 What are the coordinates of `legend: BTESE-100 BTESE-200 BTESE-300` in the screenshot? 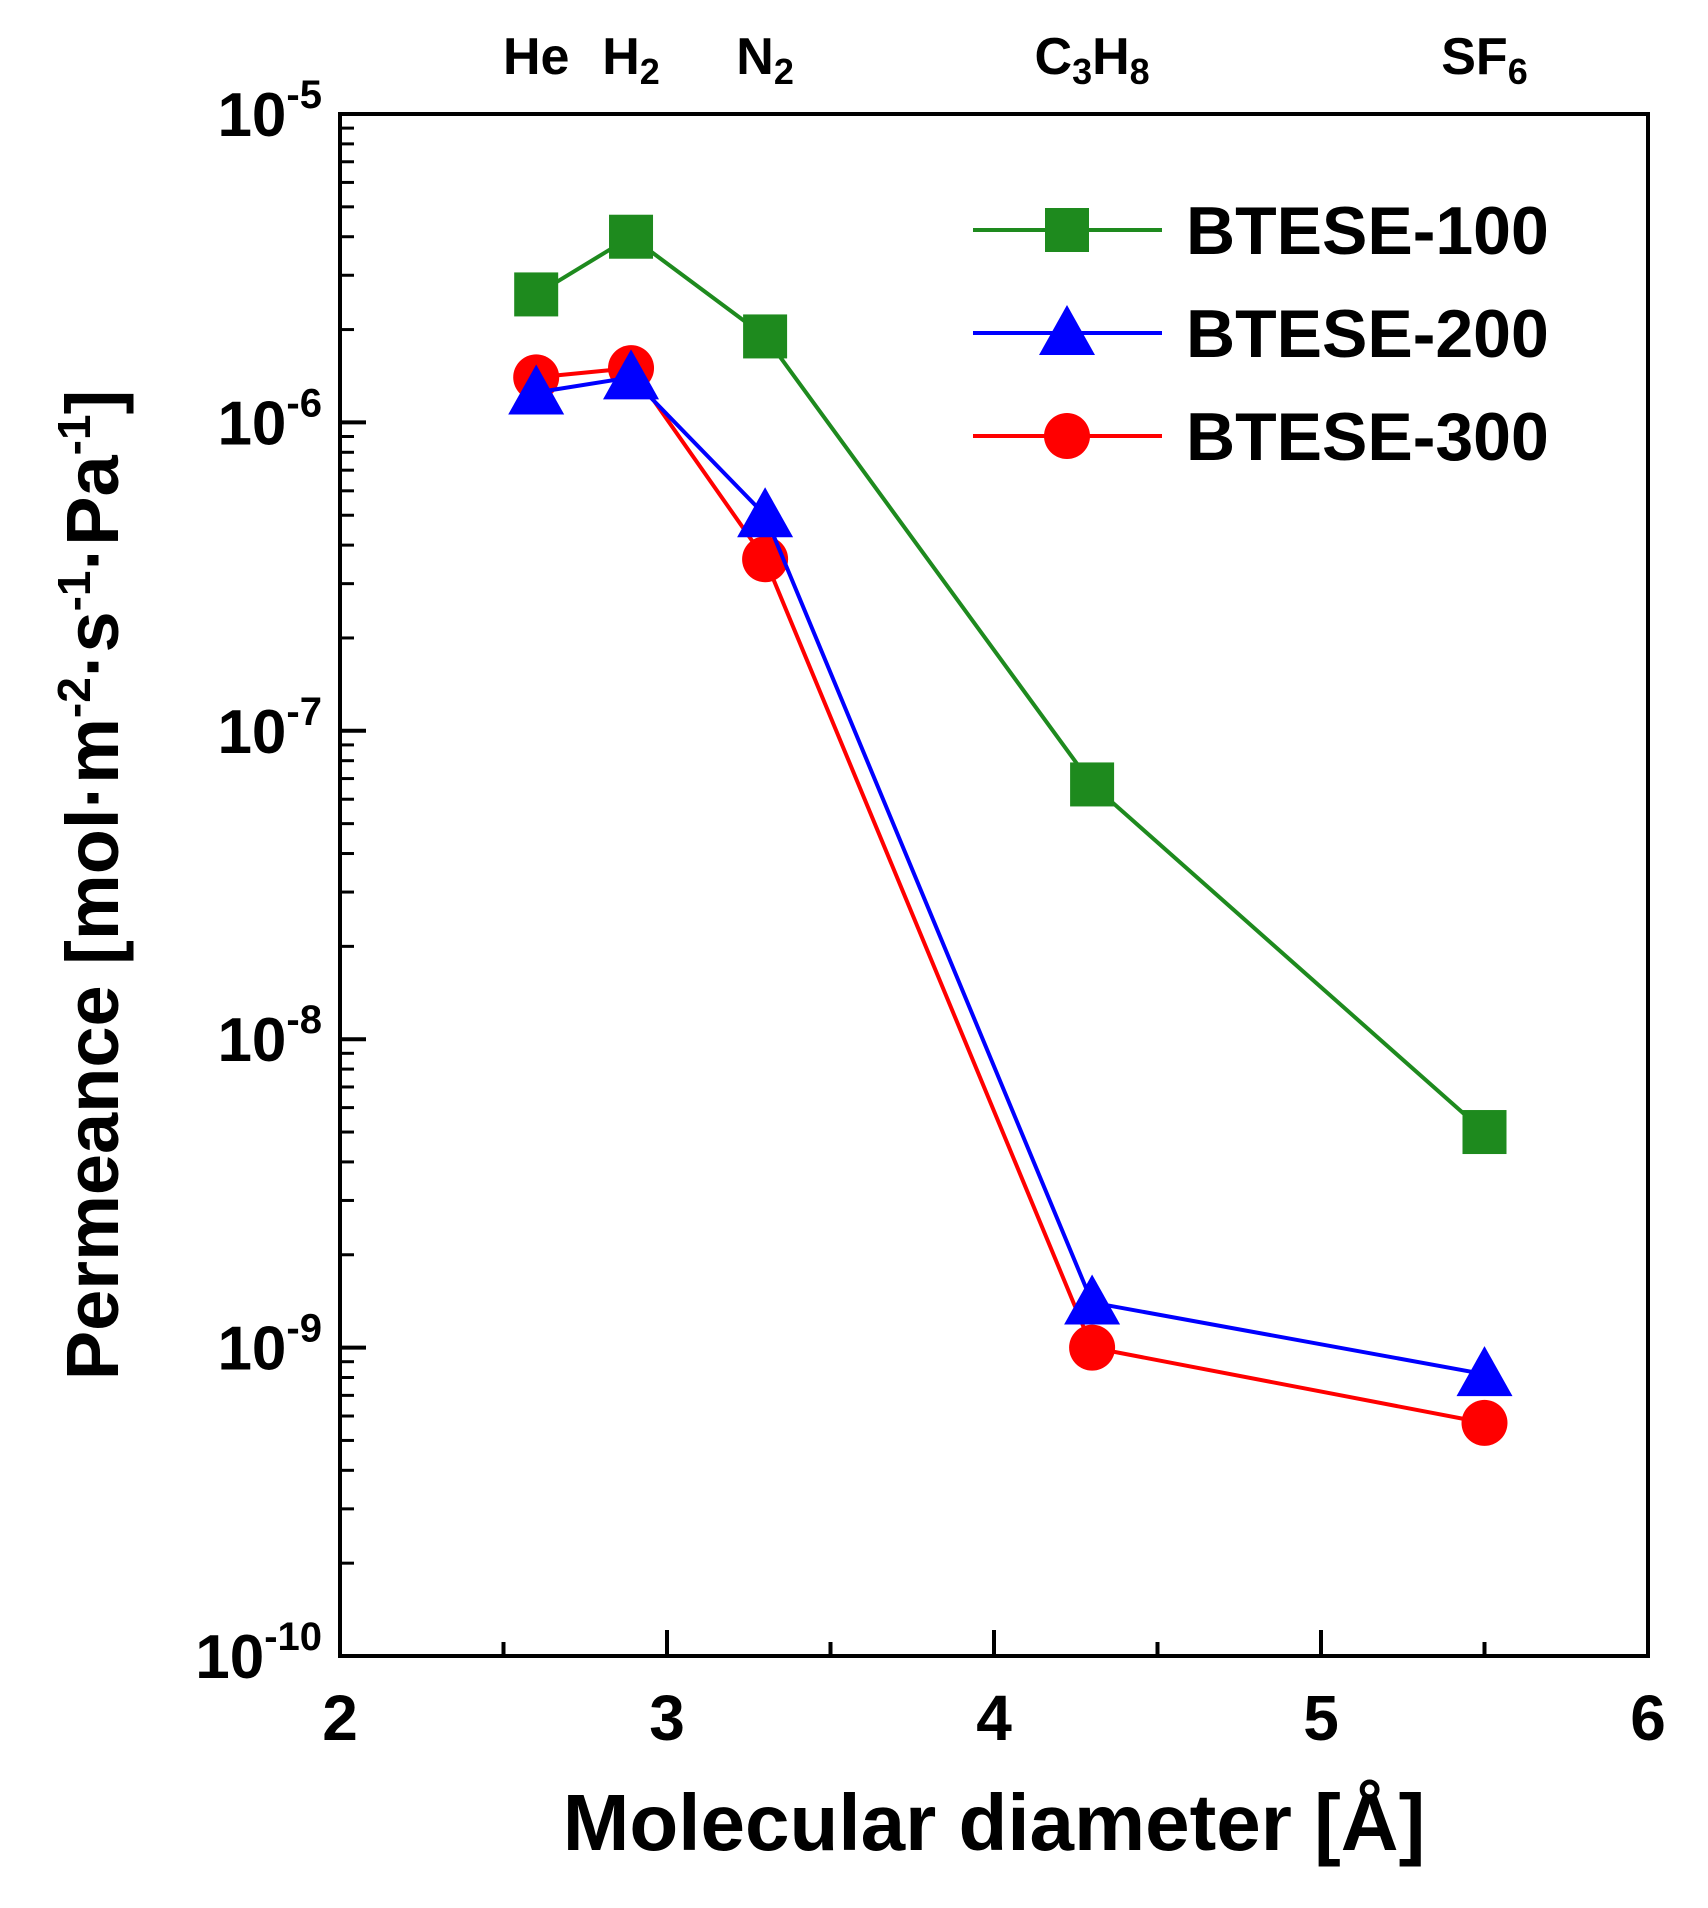 It's located at (1261, 334).